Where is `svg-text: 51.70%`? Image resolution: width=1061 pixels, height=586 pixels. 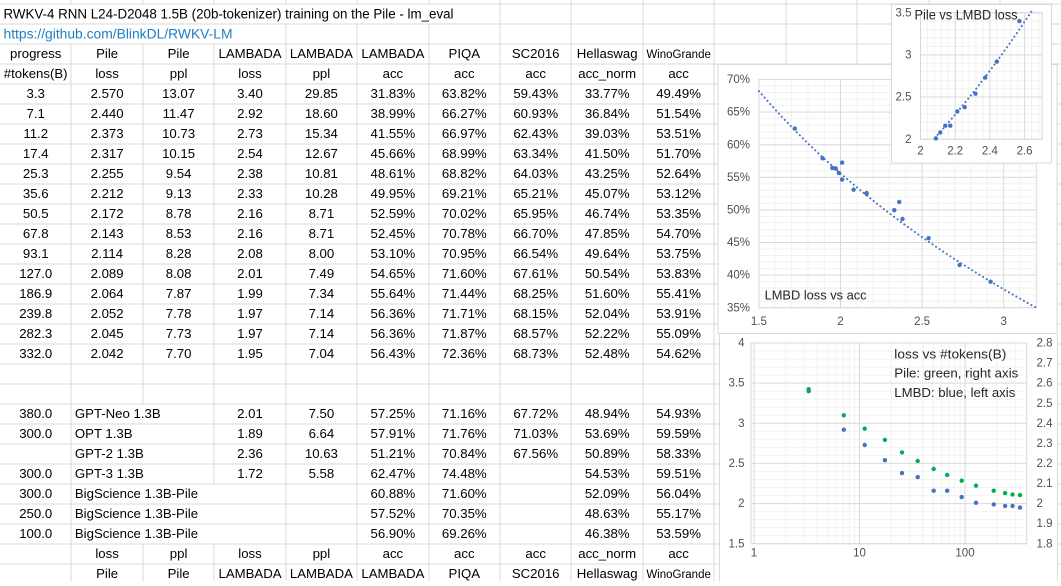 svg-text: 51.70% is located at coordinates (678, 153).